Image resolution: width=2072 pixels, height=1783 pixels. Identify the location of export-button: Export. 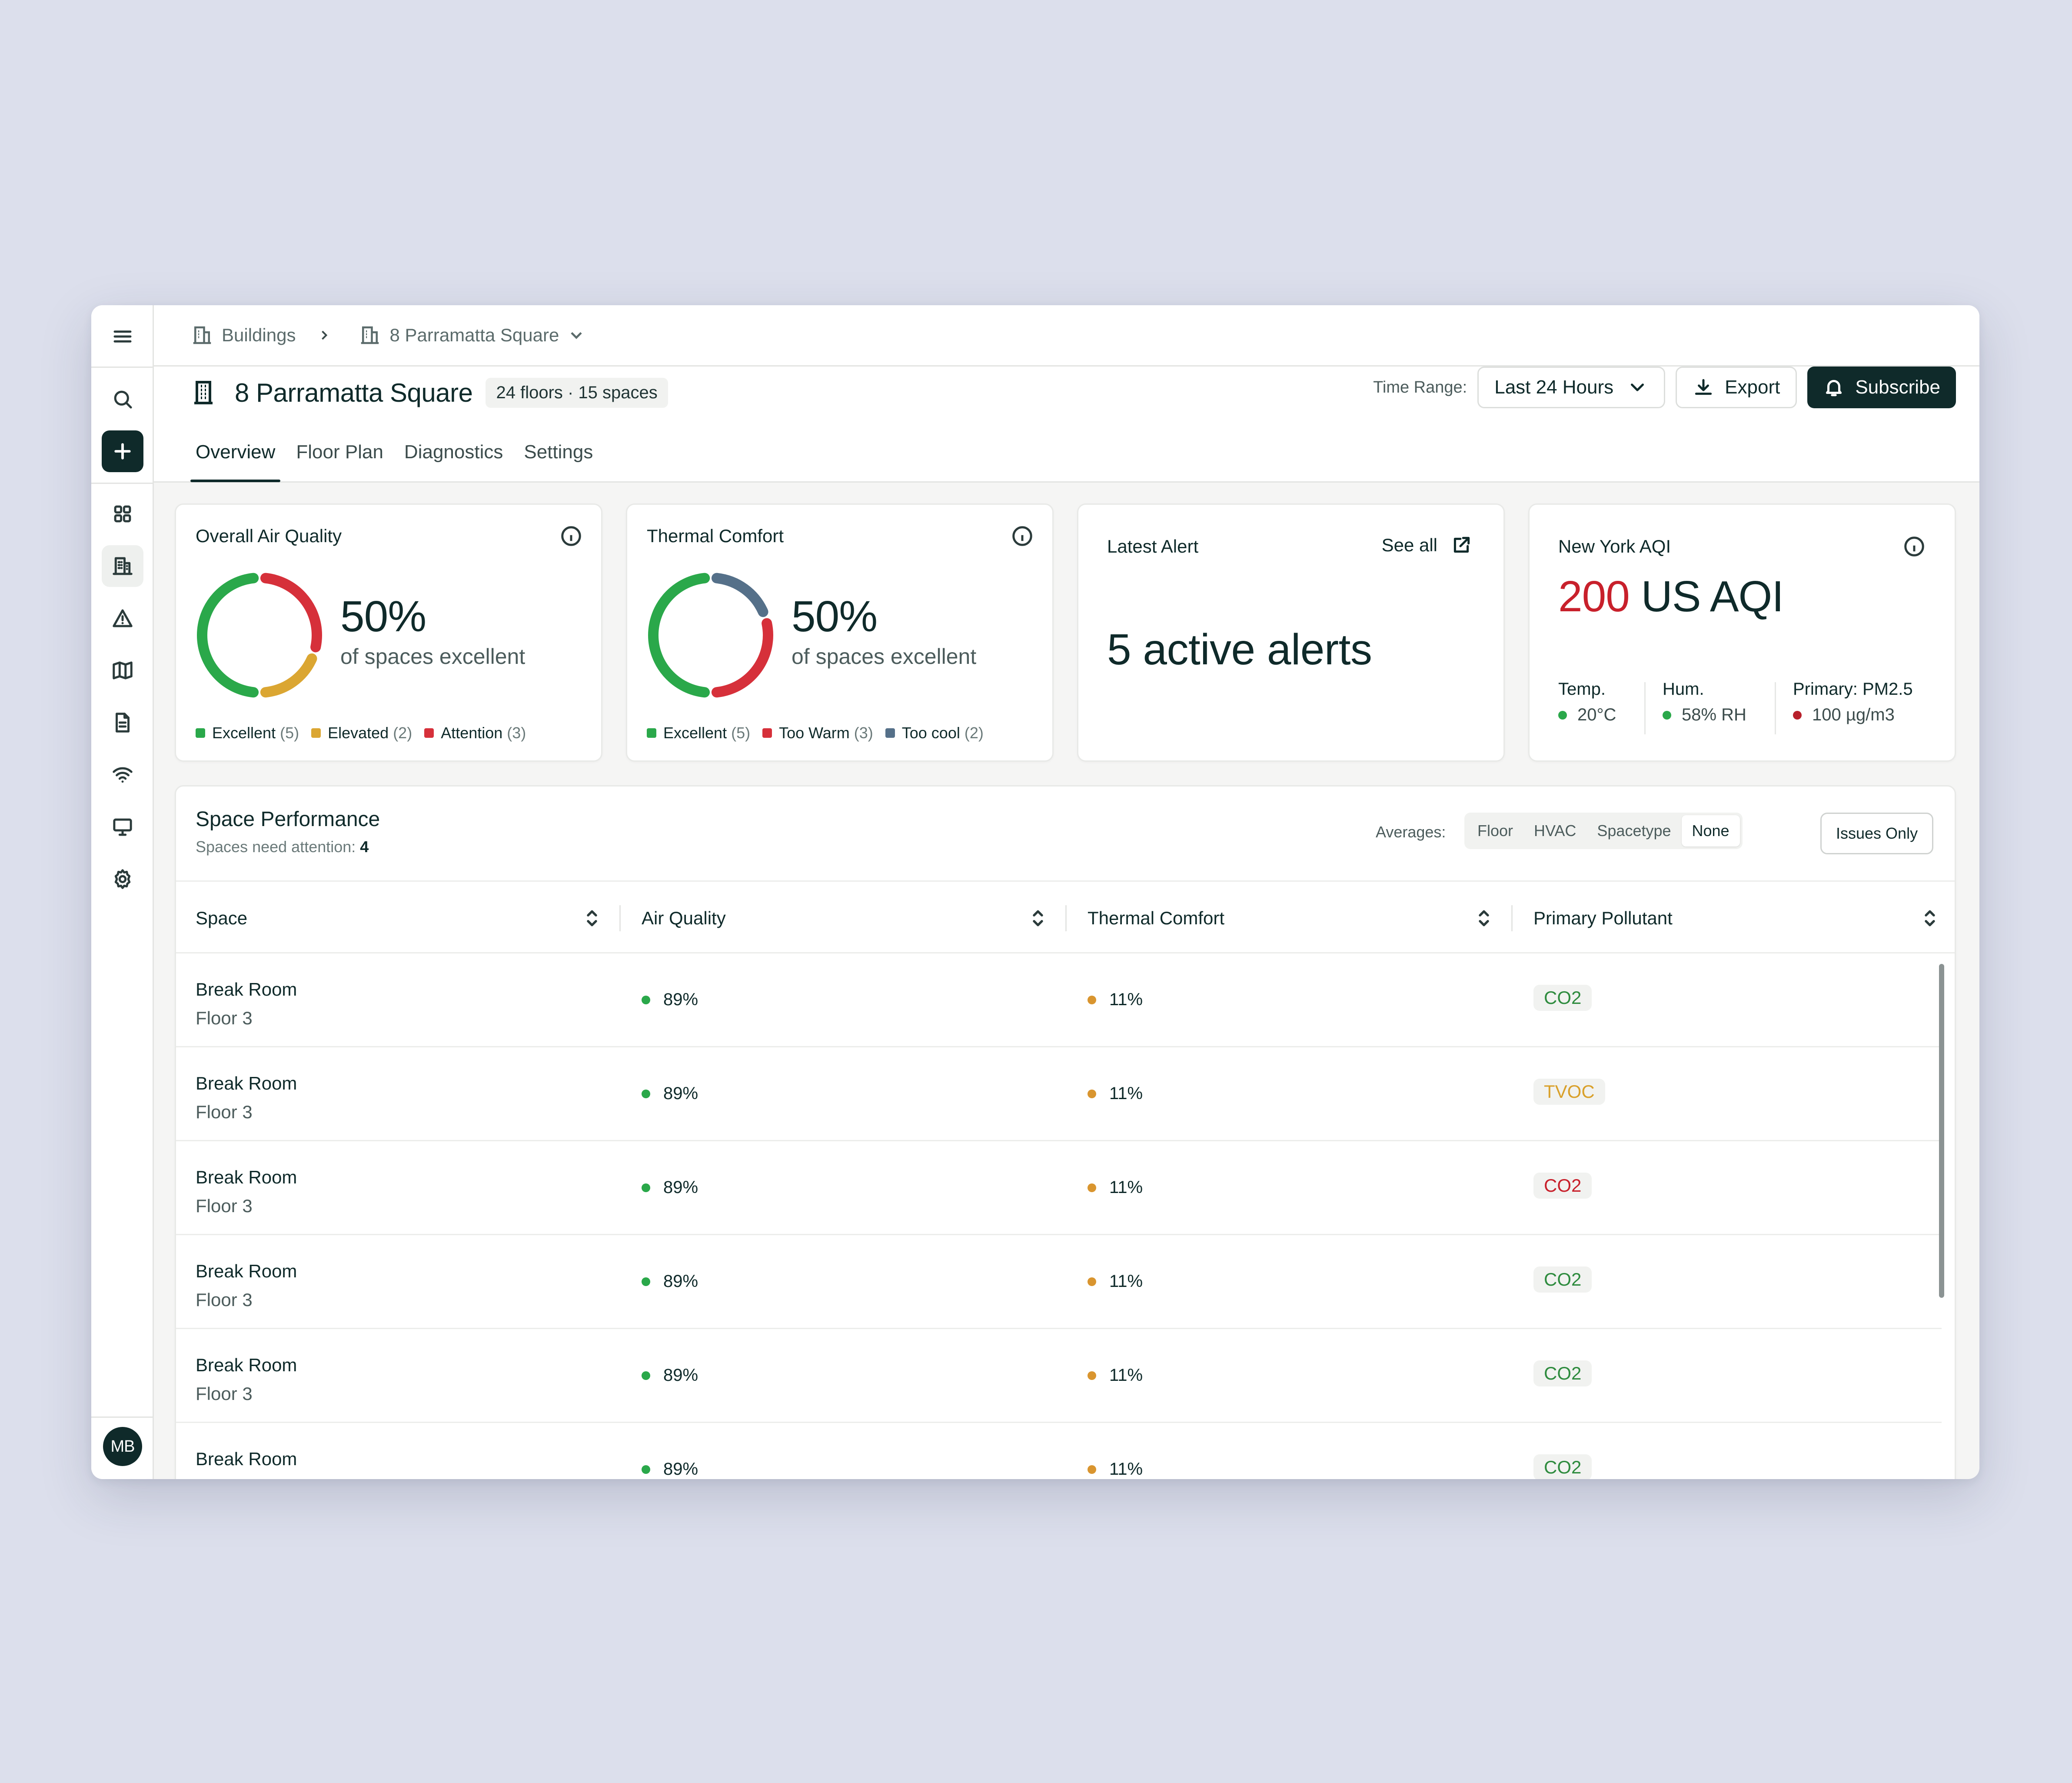
(1737, 387).